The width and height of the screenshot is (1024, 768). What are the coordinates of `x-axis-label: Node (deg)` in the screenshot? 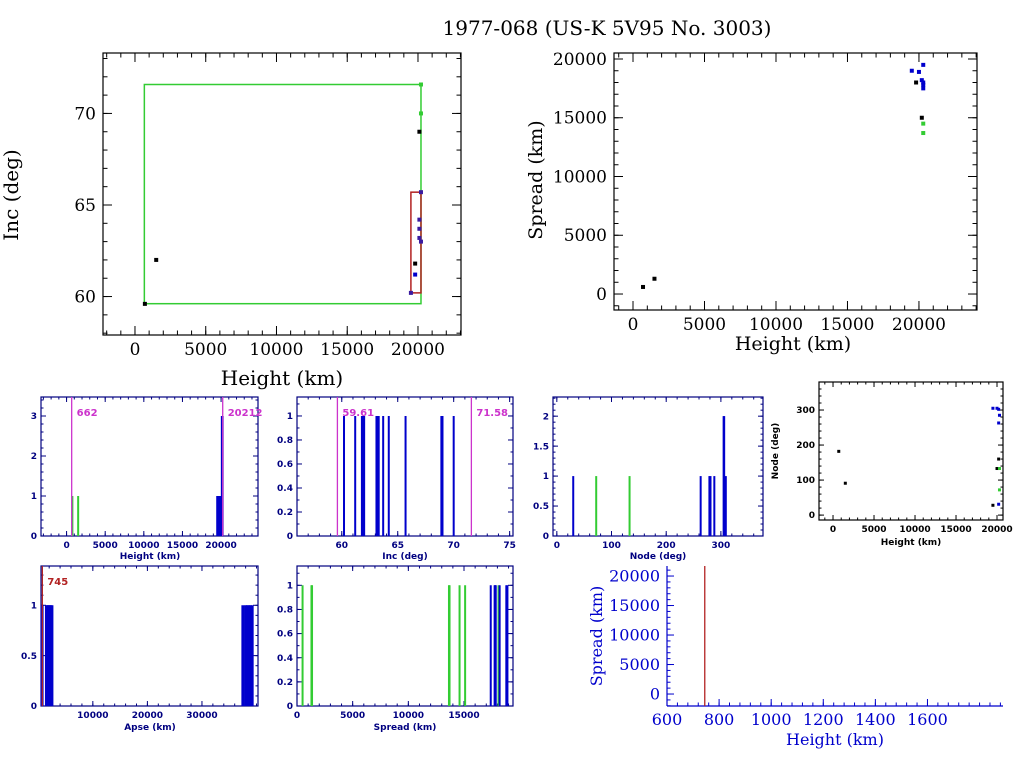 It's located at (658, 557).